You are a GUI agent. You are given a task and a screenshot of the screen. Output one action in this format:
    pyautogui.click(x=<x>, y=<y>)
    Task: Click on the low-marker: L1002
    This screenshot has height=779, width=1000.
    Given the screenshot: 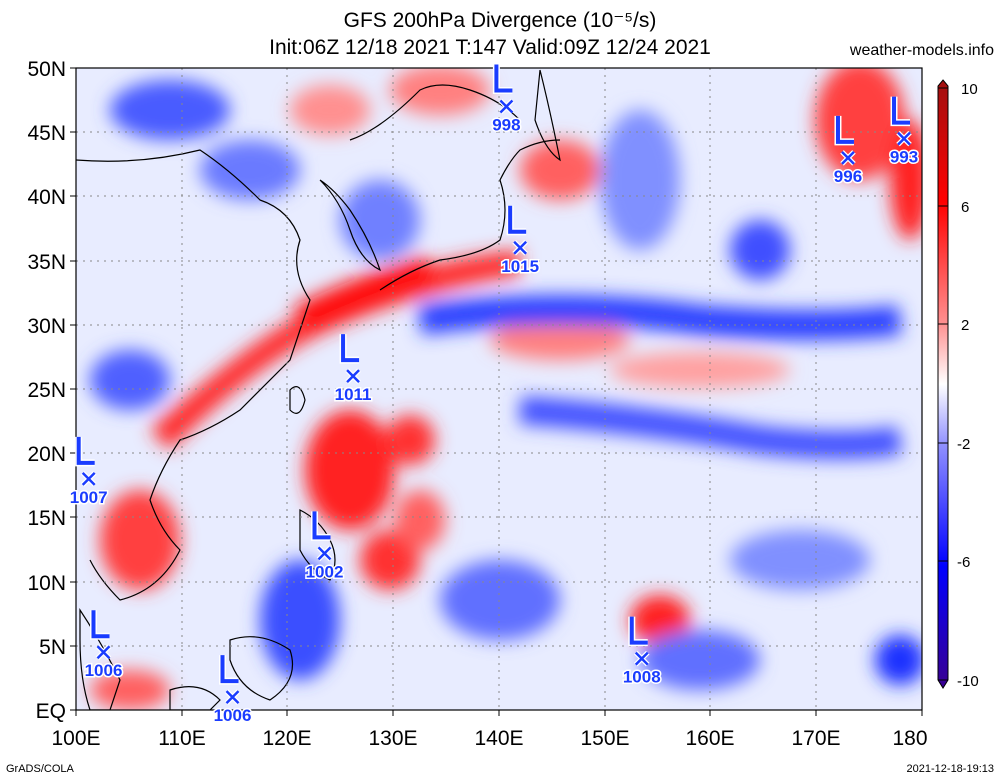 What is the action you would take?
    pyautogui.click(x=324, y=547)
    